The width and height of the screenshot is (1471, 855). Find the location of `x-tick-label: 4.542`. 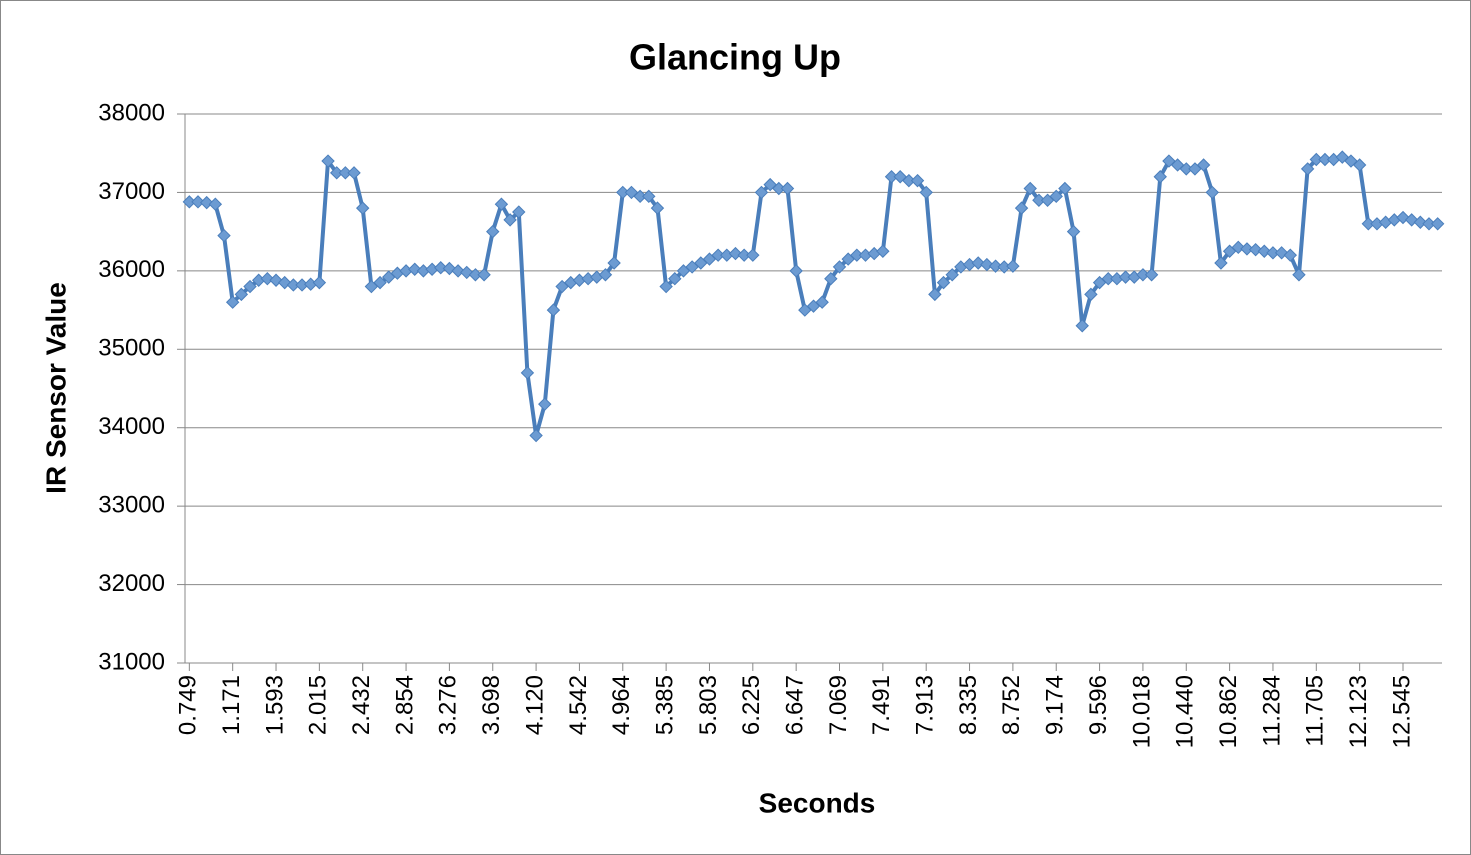

x-tick-label: 4.542 is located at coordinates (578, 705).